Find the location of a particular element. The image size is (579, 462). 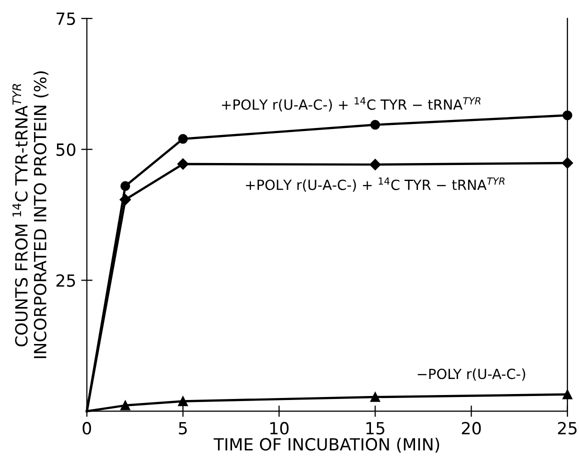

x-axis-title: TIME OF INCUBATION (MIN) is located at coordinates (327, 445).